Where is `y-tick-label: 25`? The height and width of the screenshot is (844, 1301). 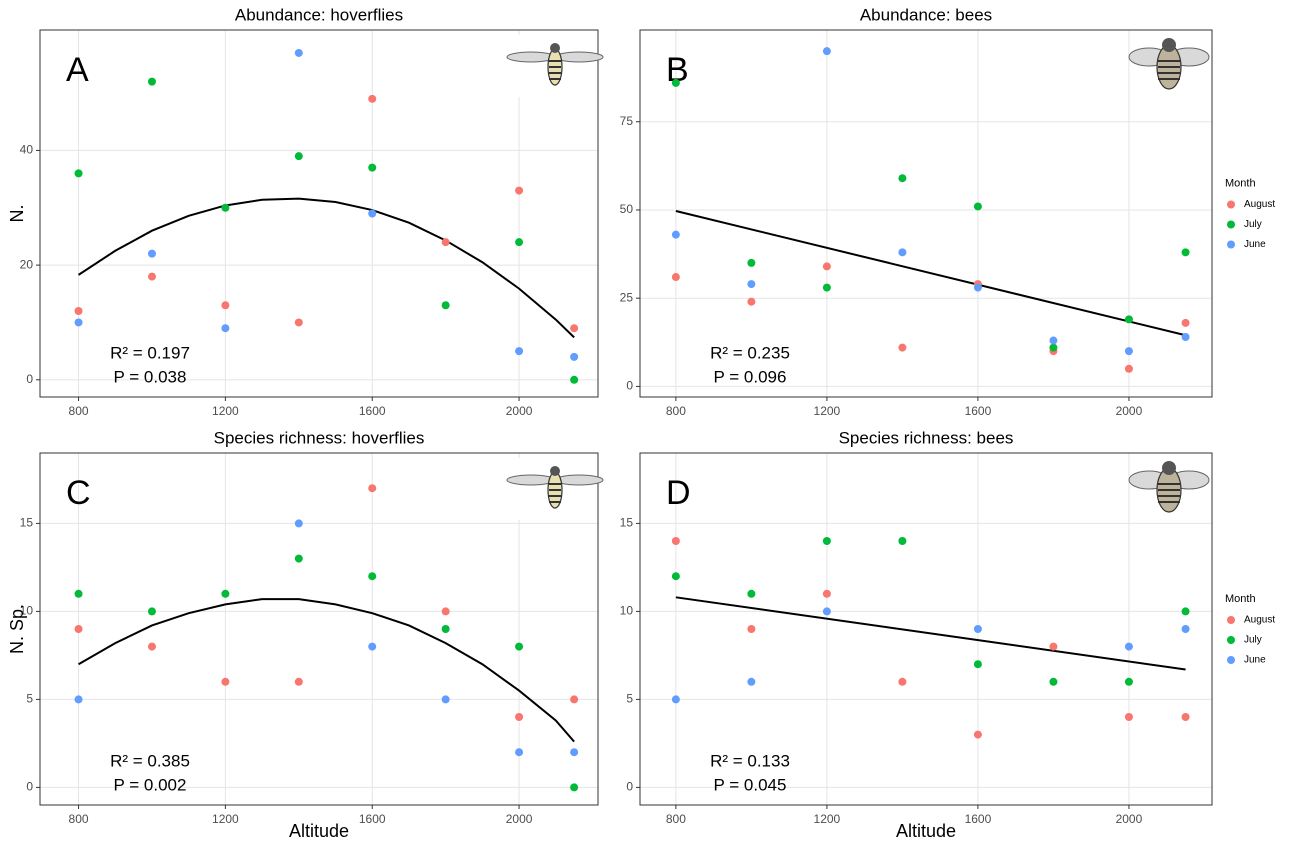 y-tick-label: 25 is located at coordinates (627, 297).